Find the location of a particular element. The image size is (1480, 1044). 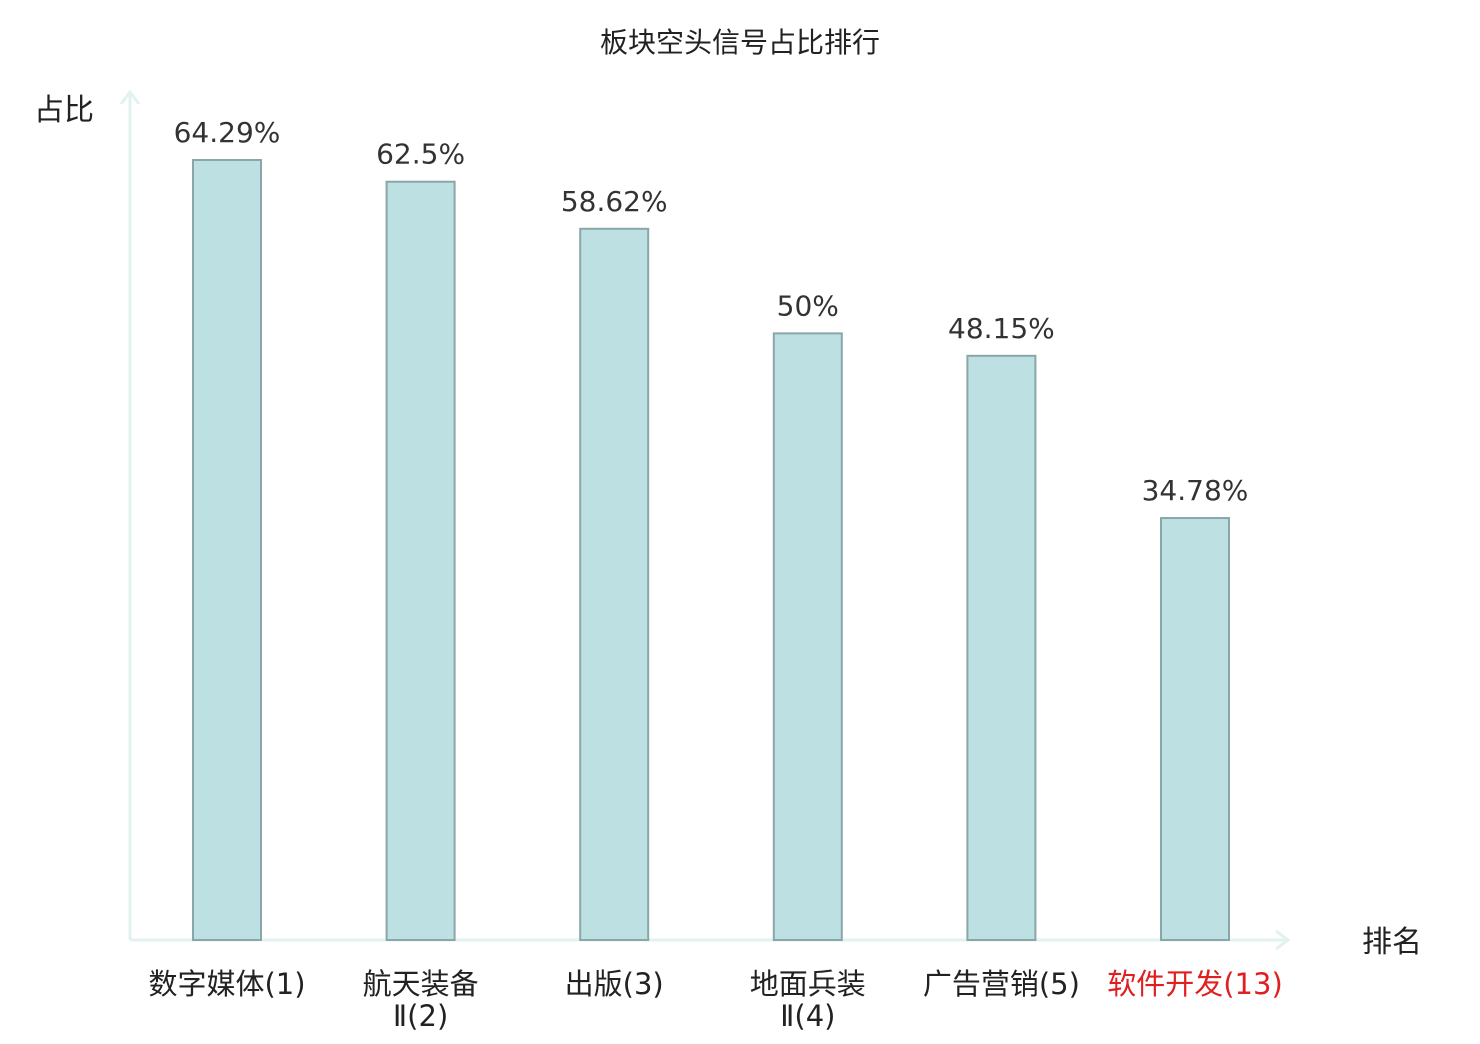

value-label: 34.78% is located at coordinates (1195, 490).